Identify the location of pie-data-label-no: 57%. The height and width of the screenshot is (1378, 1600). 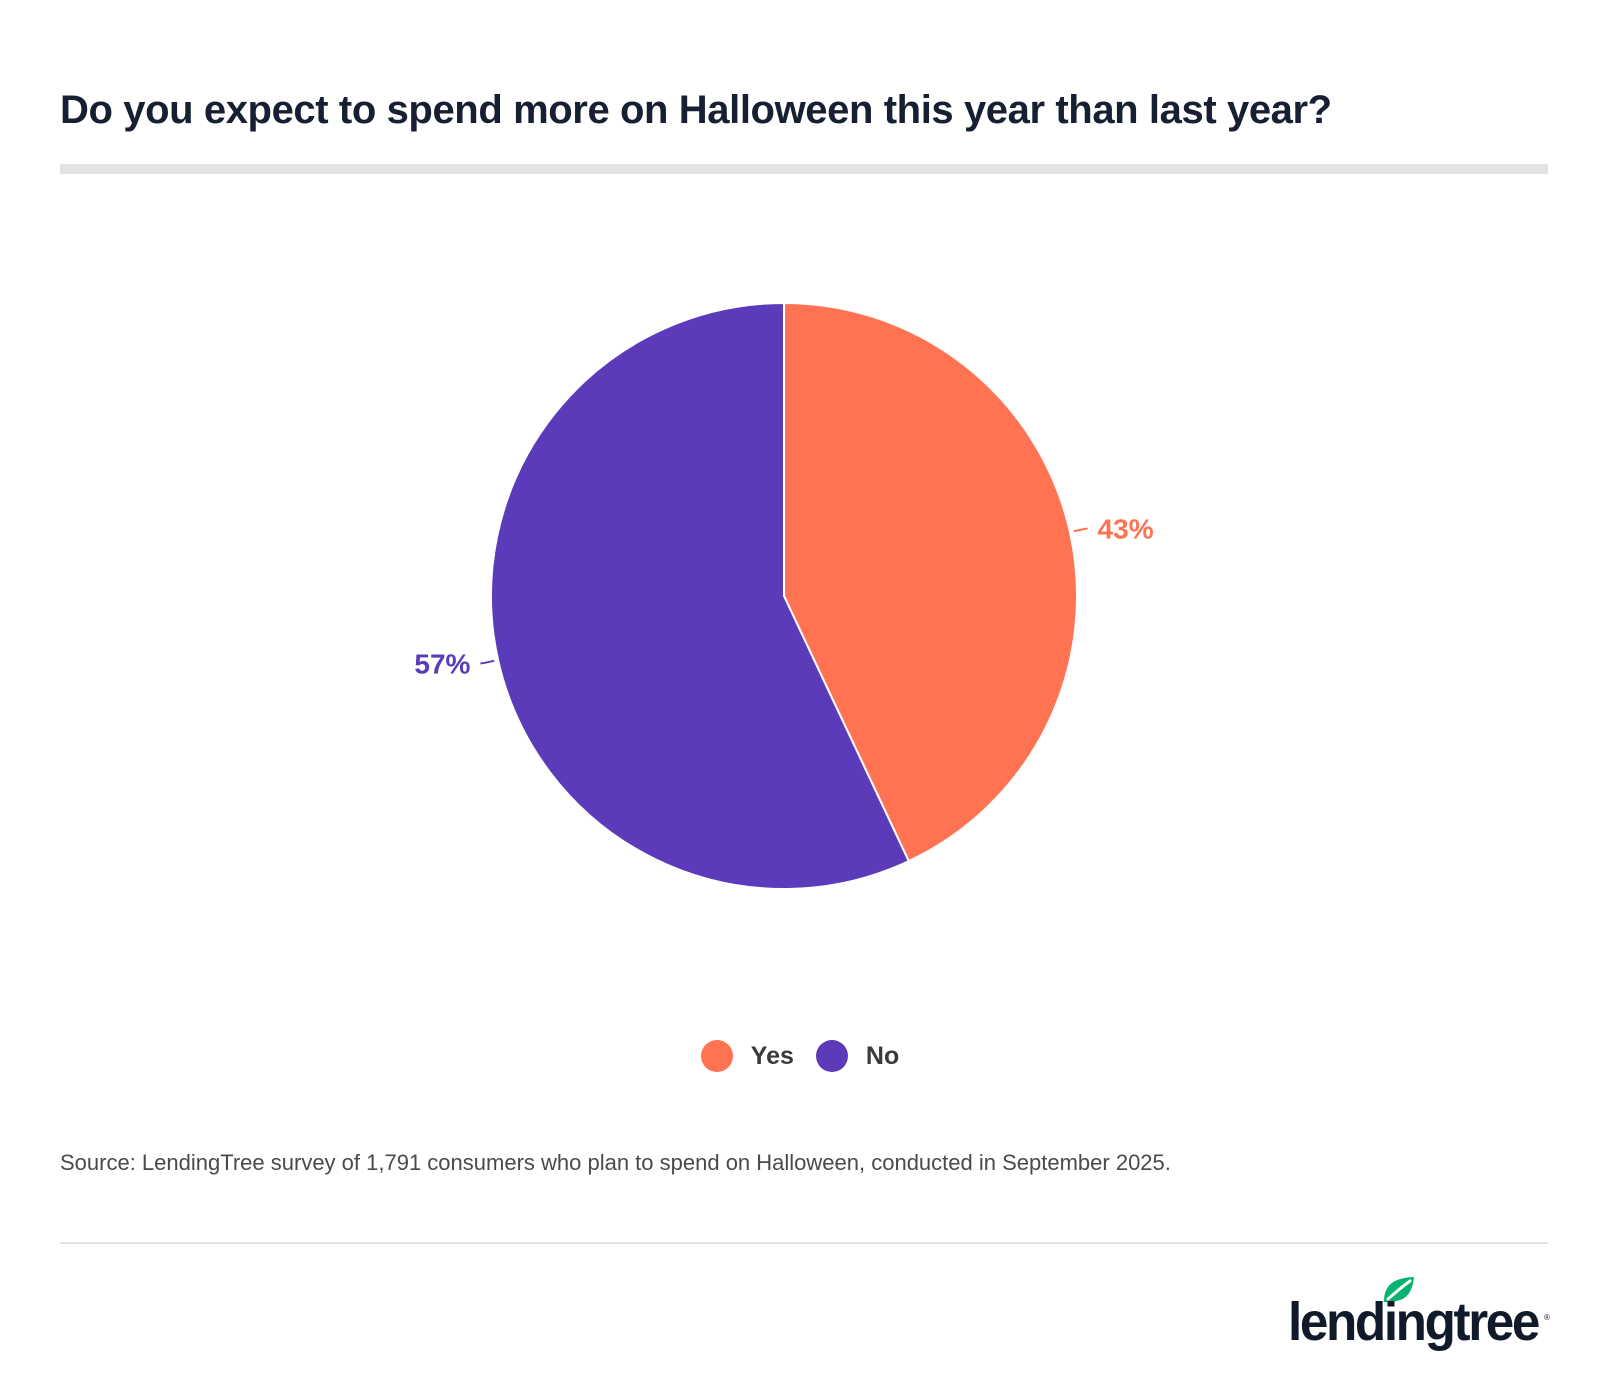
(442, 663).